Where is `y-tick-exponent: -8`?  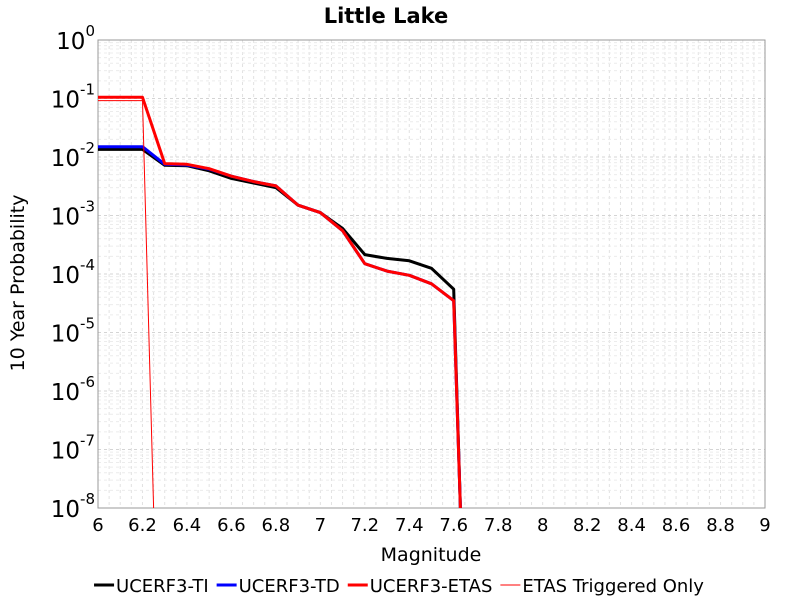 y-tick-exponent: -8 is located at coordinates (87, 499).